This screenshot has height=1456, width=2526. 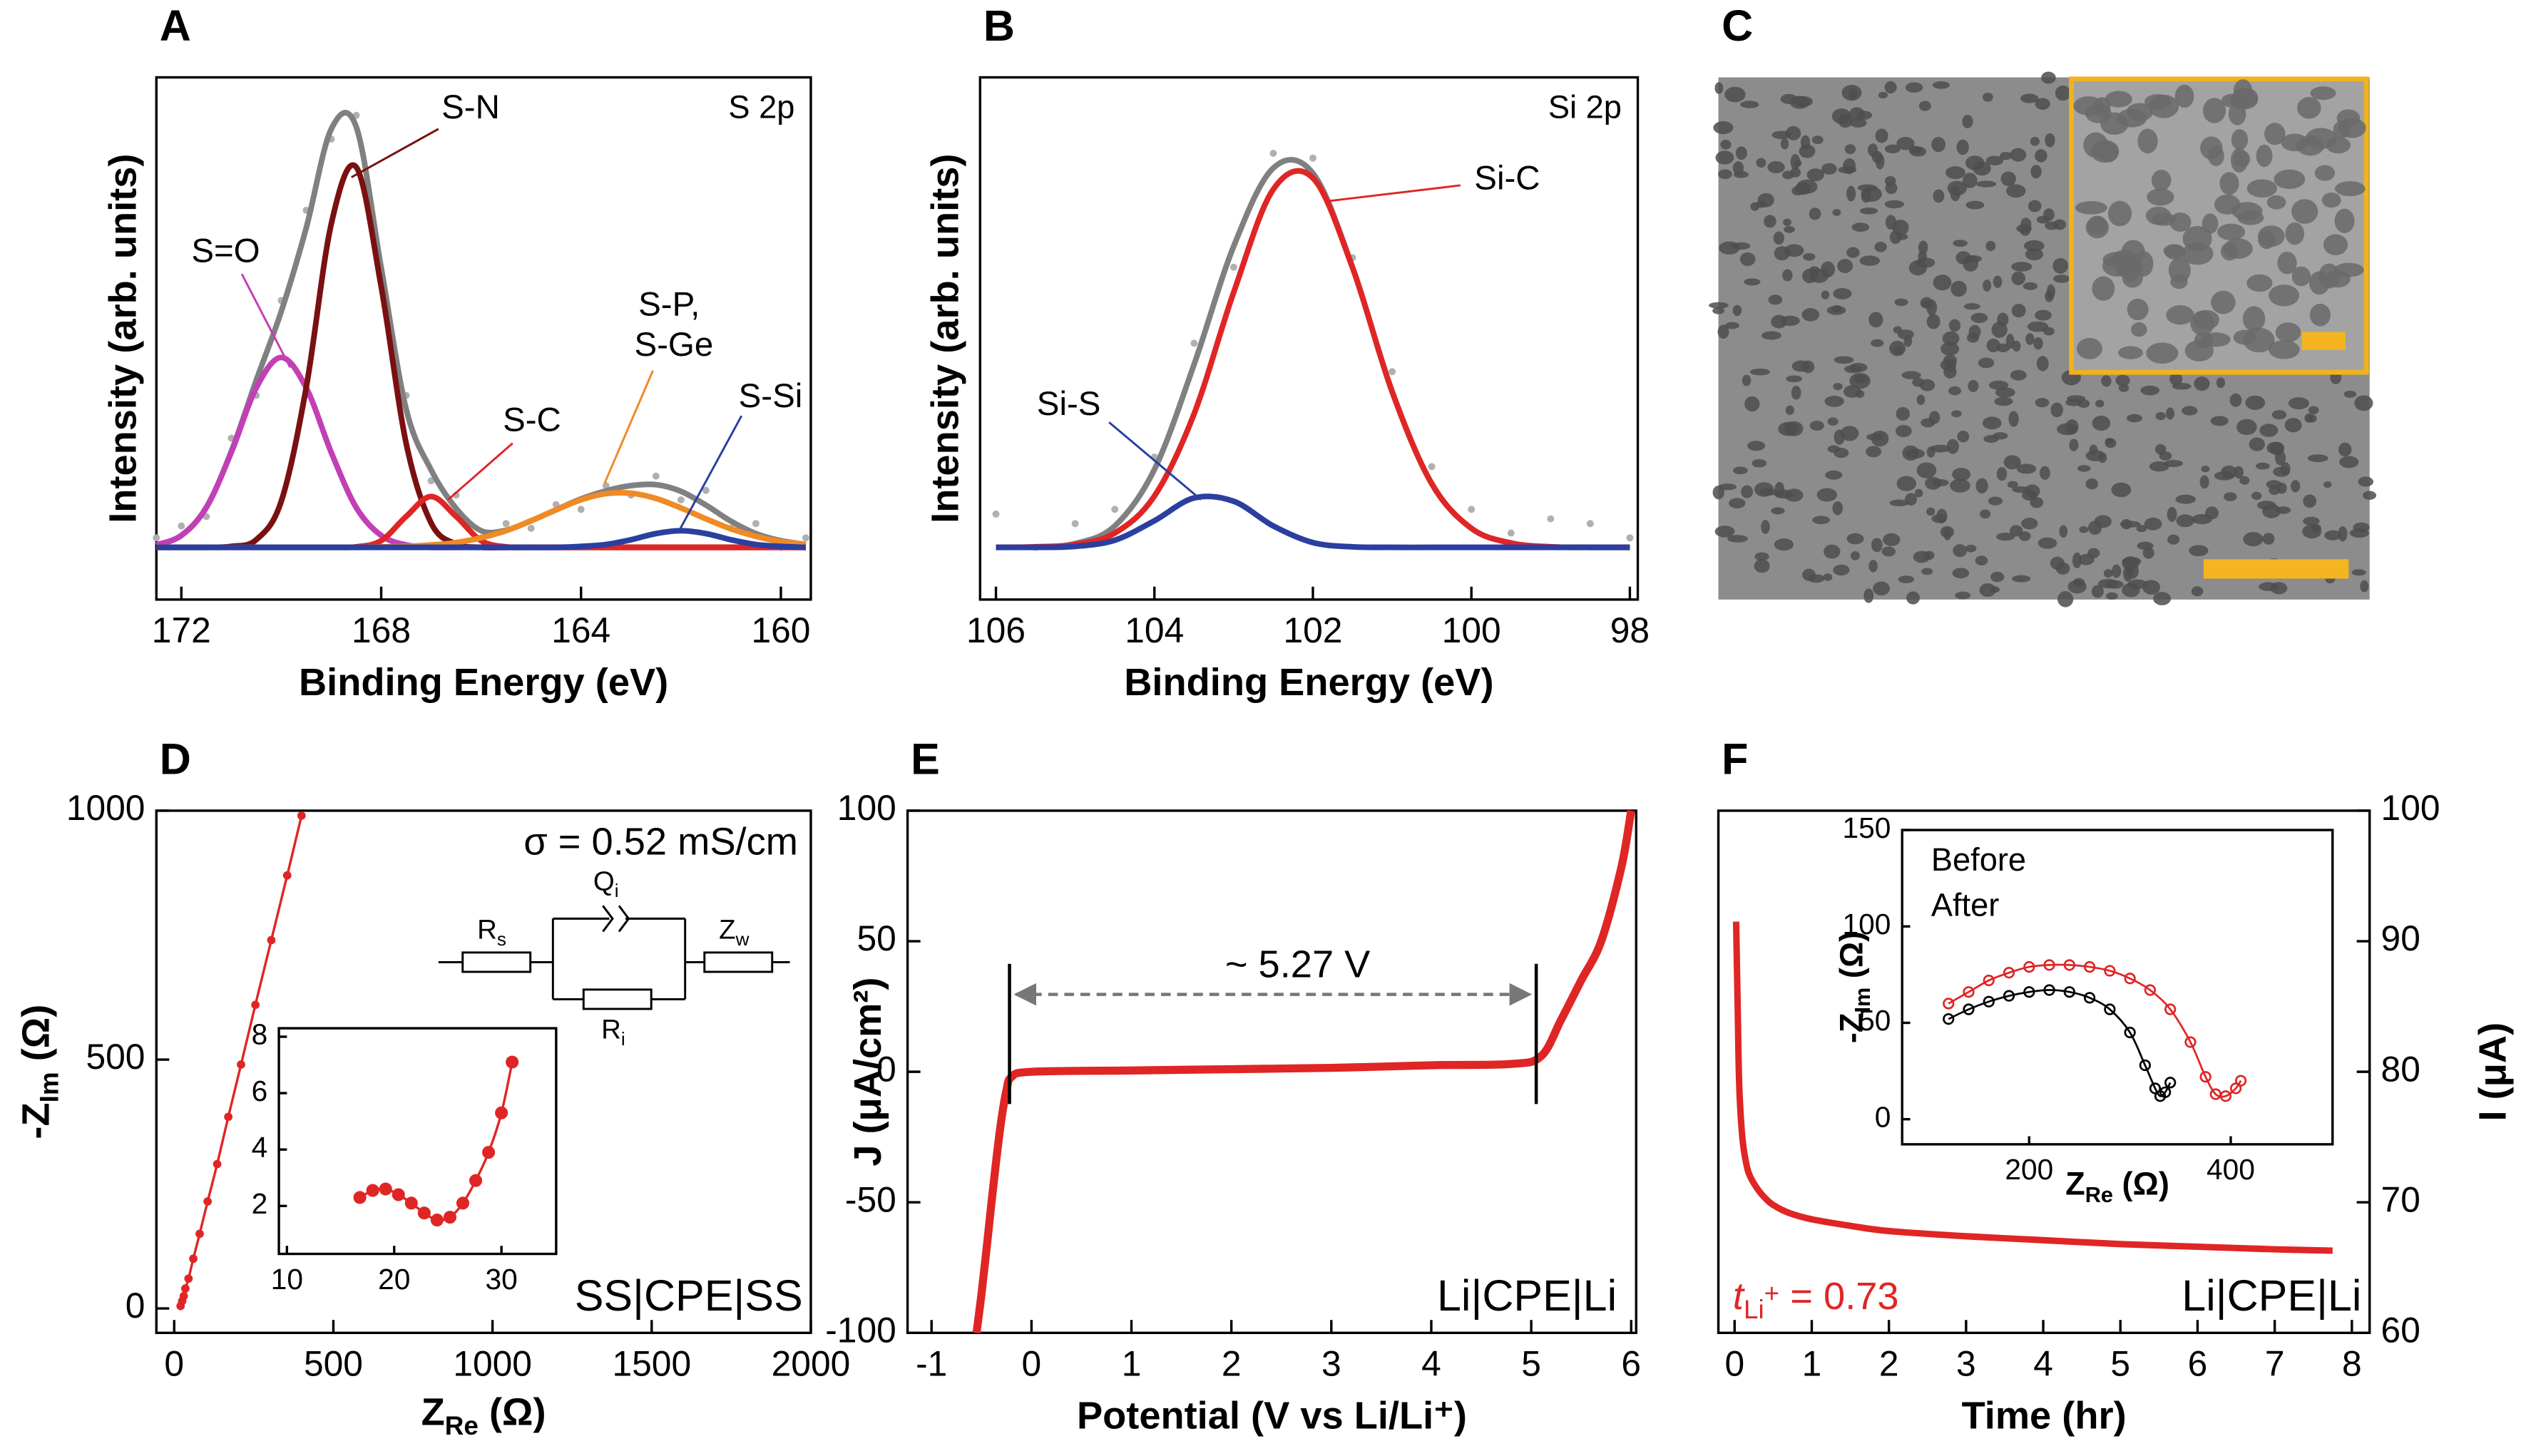 I want to click on x-tick-label: 98, so click(x=1630, y=630).